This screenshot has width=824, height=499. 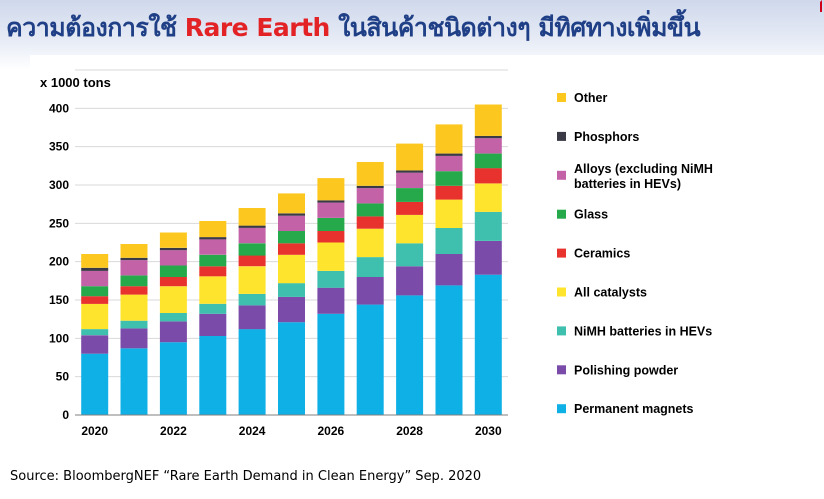 I want to click on title-prefix: ความต้องการใช้, so click(x=95, y=27).